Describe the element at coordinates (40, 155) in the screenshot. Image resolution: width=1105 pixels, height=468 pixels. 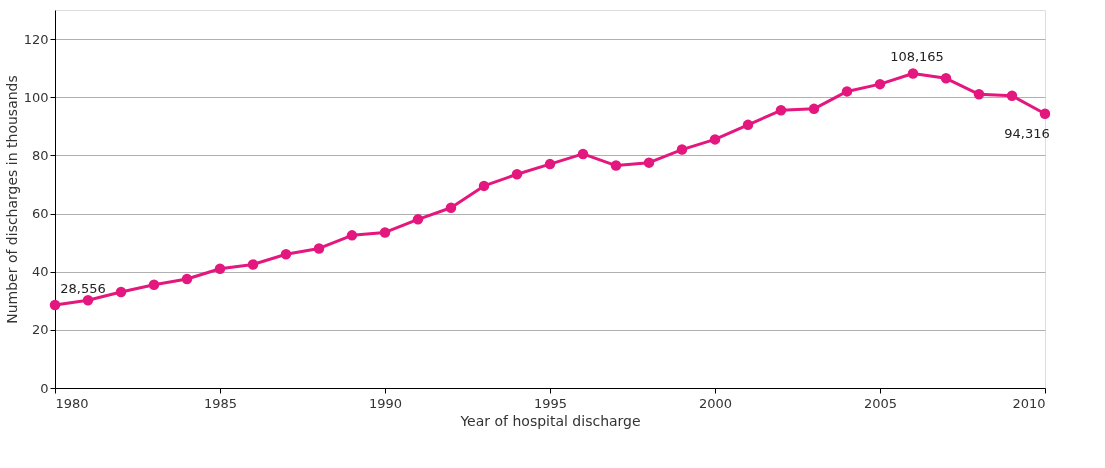
I see `y-tick-label: 80` at that location.